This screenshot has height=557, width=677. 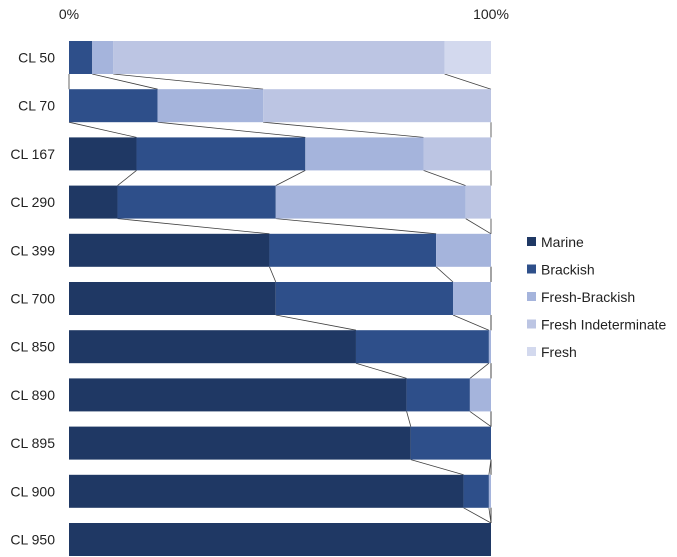 What do you see at coordinates (562, 242) in the screenshot?
I see `legend-label: Marine` at bounding box center [562, 242].